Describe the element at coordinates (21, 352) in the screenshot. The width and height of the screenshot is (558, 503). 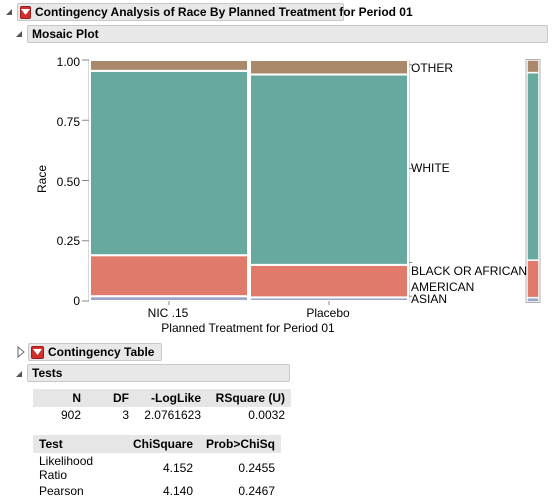
I see `disclosure-closed-icon` at that location.